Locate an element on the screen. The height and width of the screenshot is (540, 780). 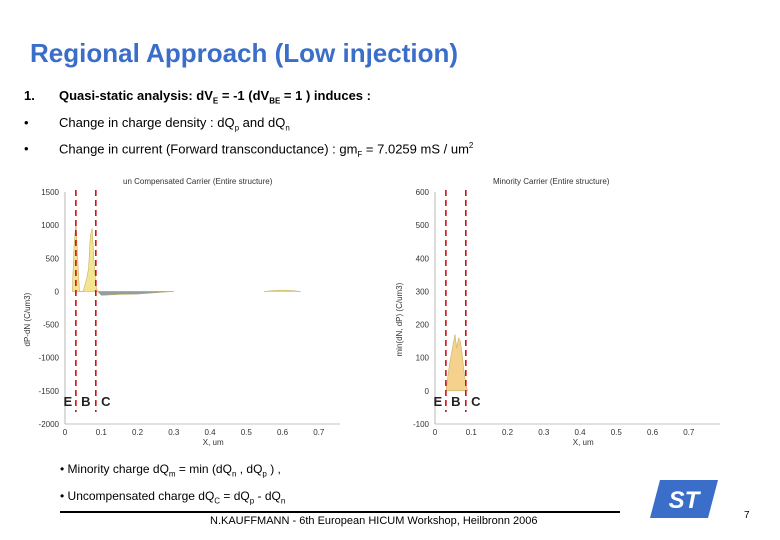
y-tick-label: 300 is located at coordinates (423, 291).